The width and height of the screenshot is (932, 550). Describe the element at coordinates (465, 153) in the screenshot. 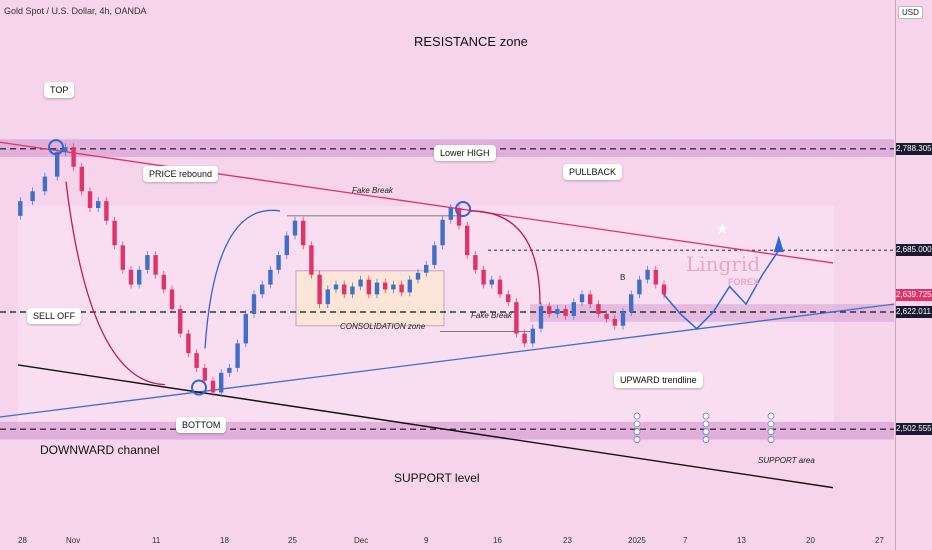

I see `lower-high-label: Lower HIGH` at that location.